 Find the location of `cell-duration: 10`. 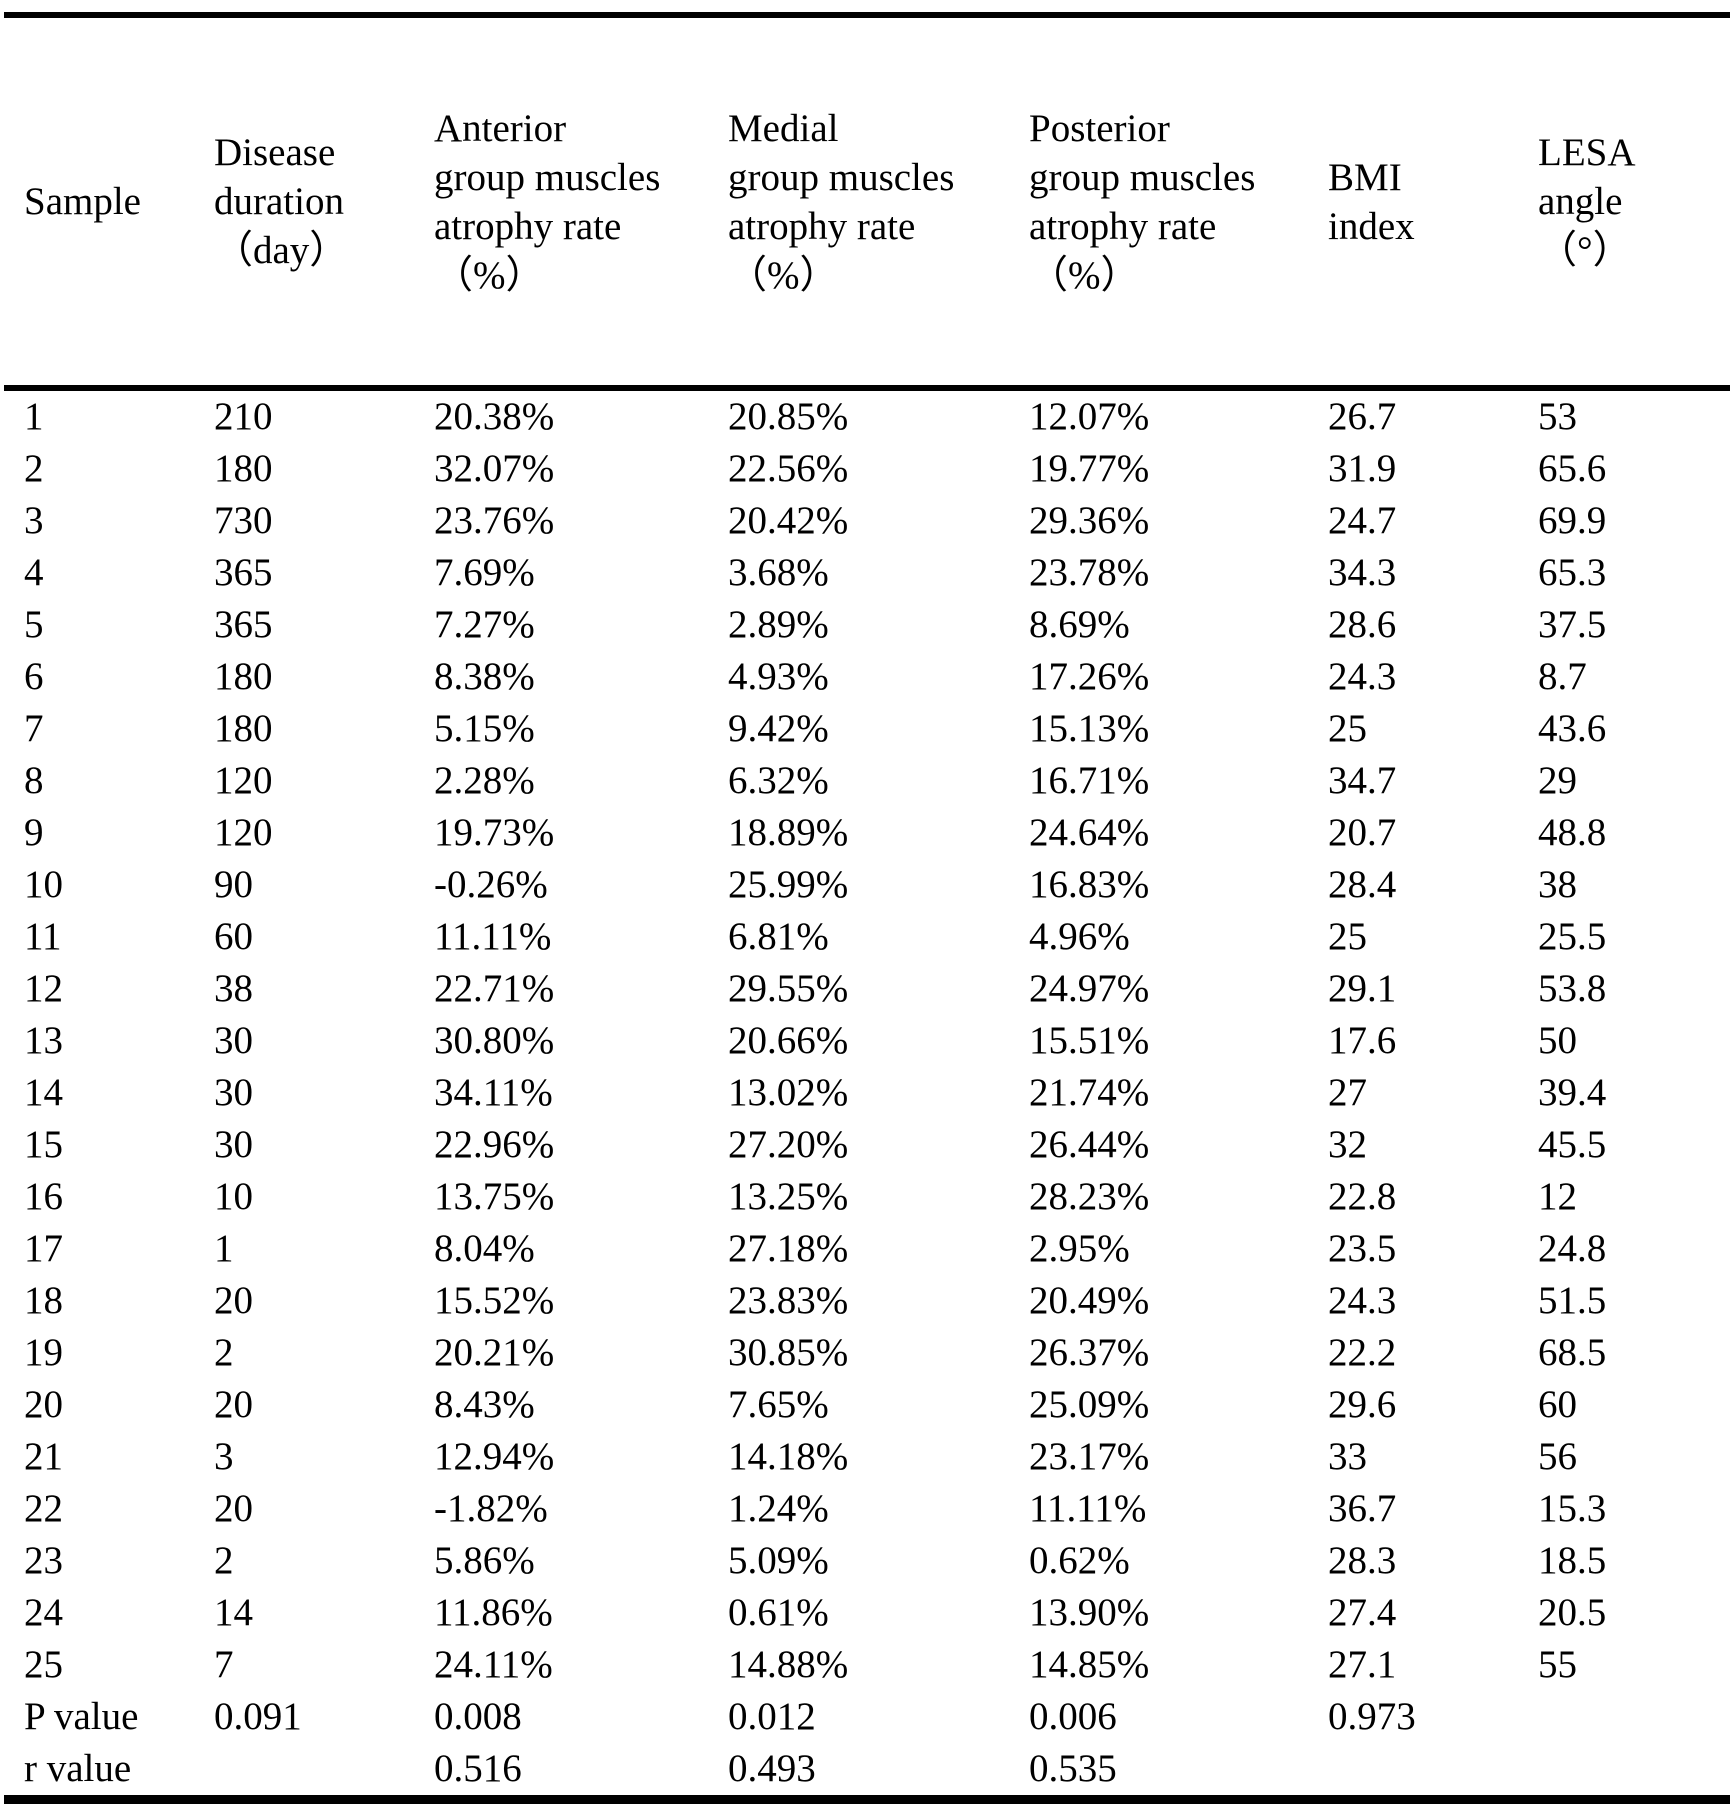

cell-duration: 10 is located at coordinates (233, 1196).